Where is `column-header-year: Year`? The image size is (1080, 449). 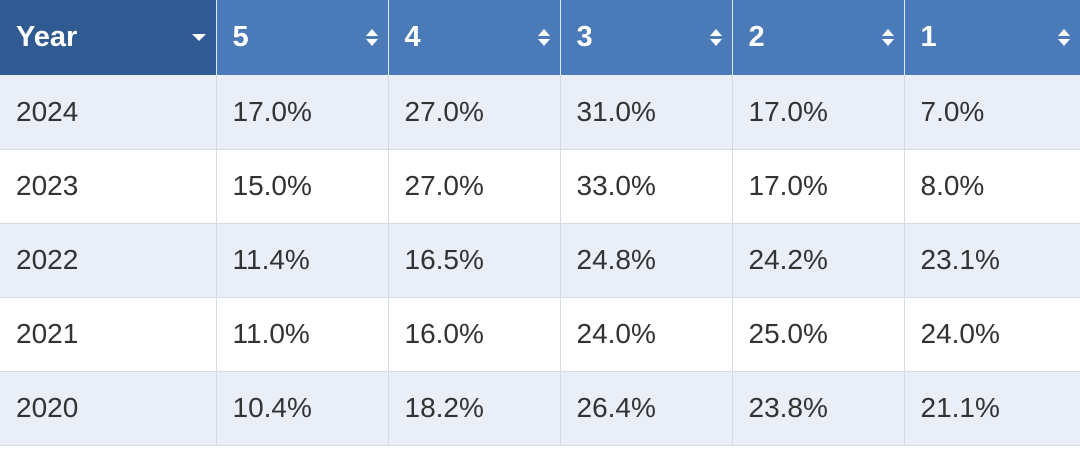 column-header-year: Year is located at coordinates (108, 37).